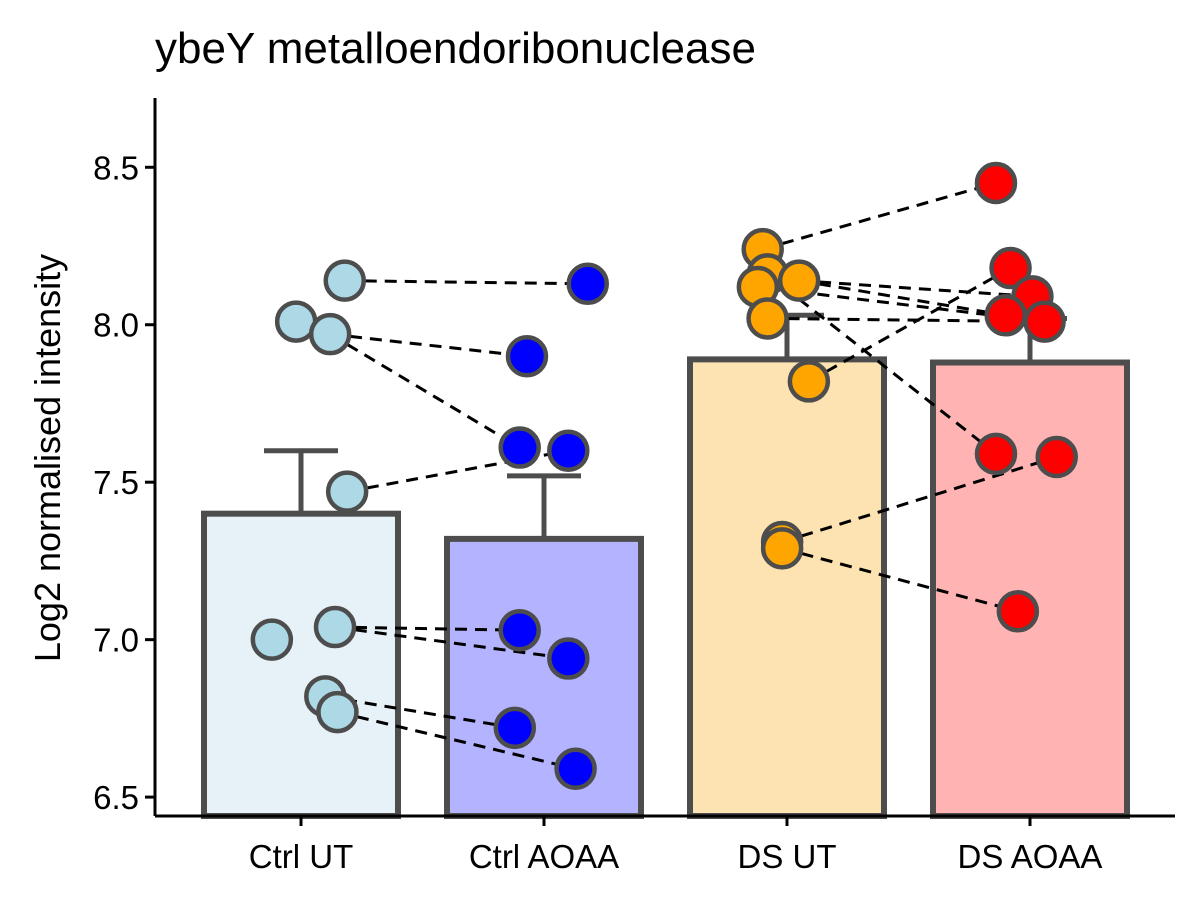 The height and width of the screenshot is (900, 1200). Describe the element at coordinates (301, 856) in the screenshot. I see `x-tick-label-0: Ctrl UT` at that location.